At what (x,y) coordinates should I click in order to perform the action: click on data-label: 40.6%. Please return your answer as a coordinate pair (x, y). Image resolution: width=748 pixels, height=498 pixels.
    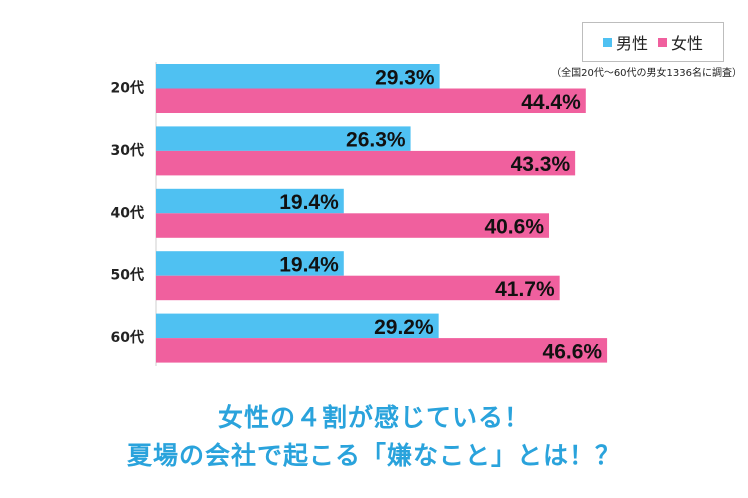
    Looking at the image, I should click on (514, 227).